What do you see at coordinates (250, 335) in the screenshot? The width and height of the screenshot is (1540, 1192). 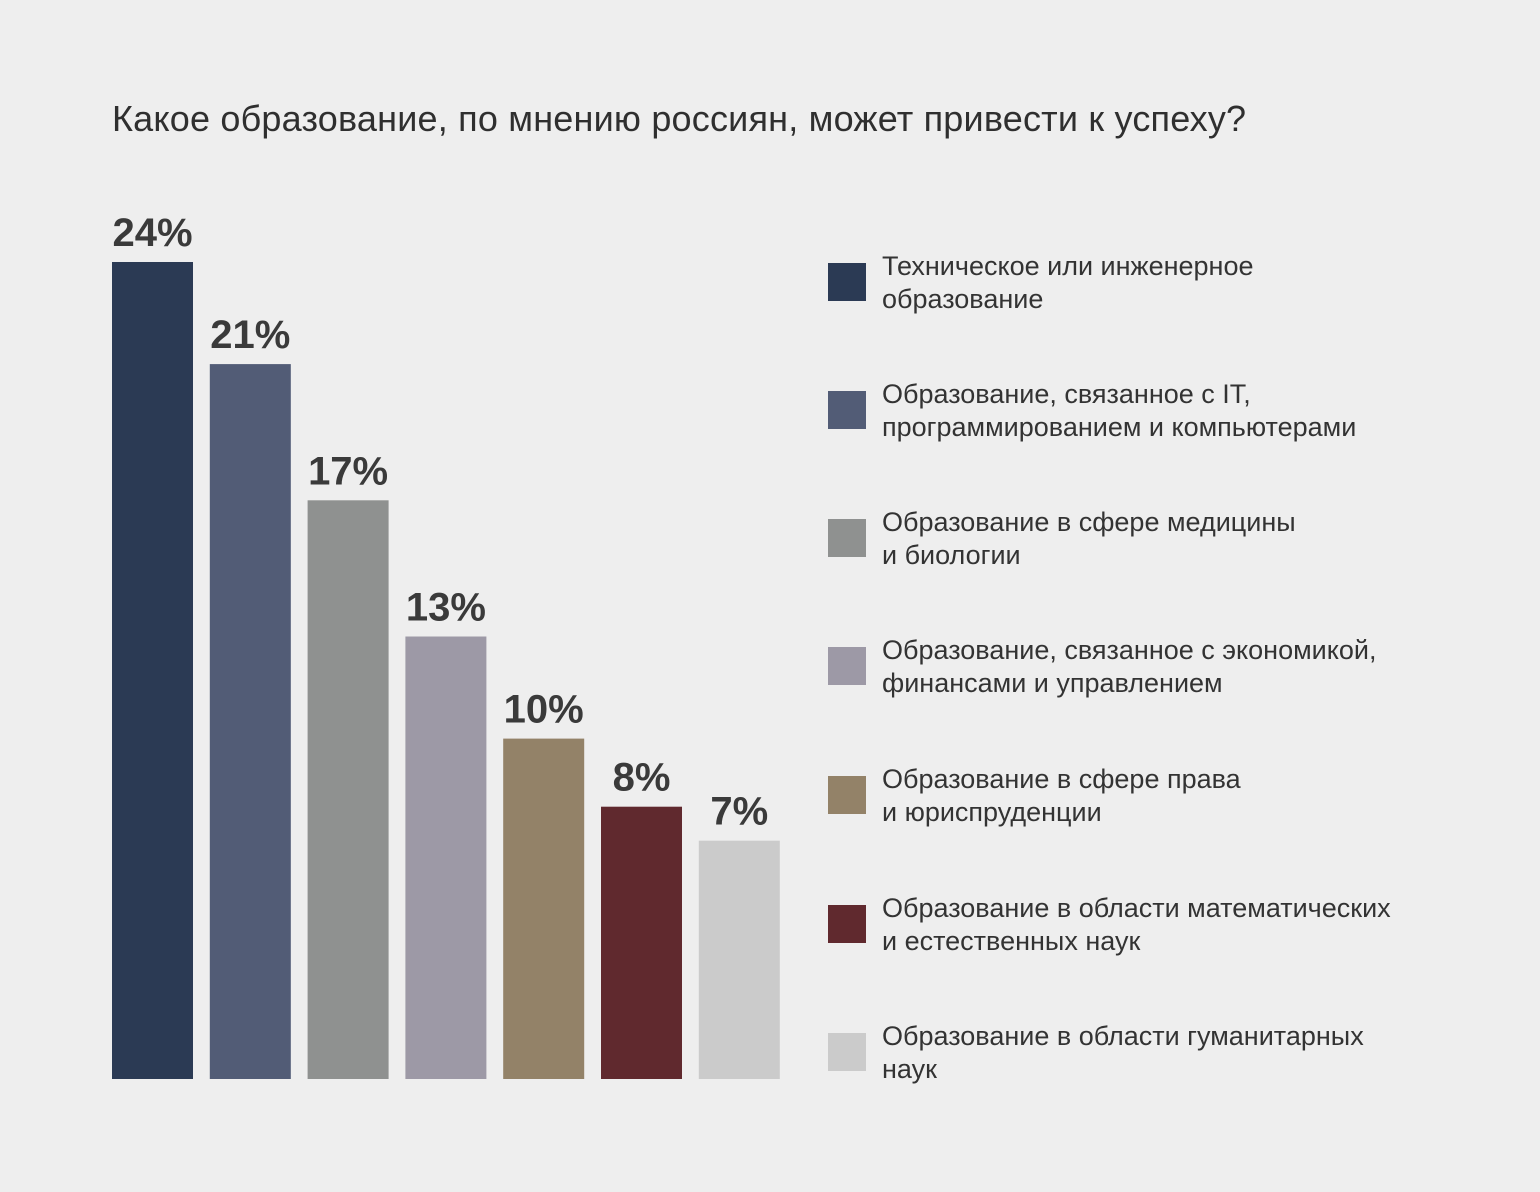 I see `bar-value-label: 21%` at bounding box center [250, 335].